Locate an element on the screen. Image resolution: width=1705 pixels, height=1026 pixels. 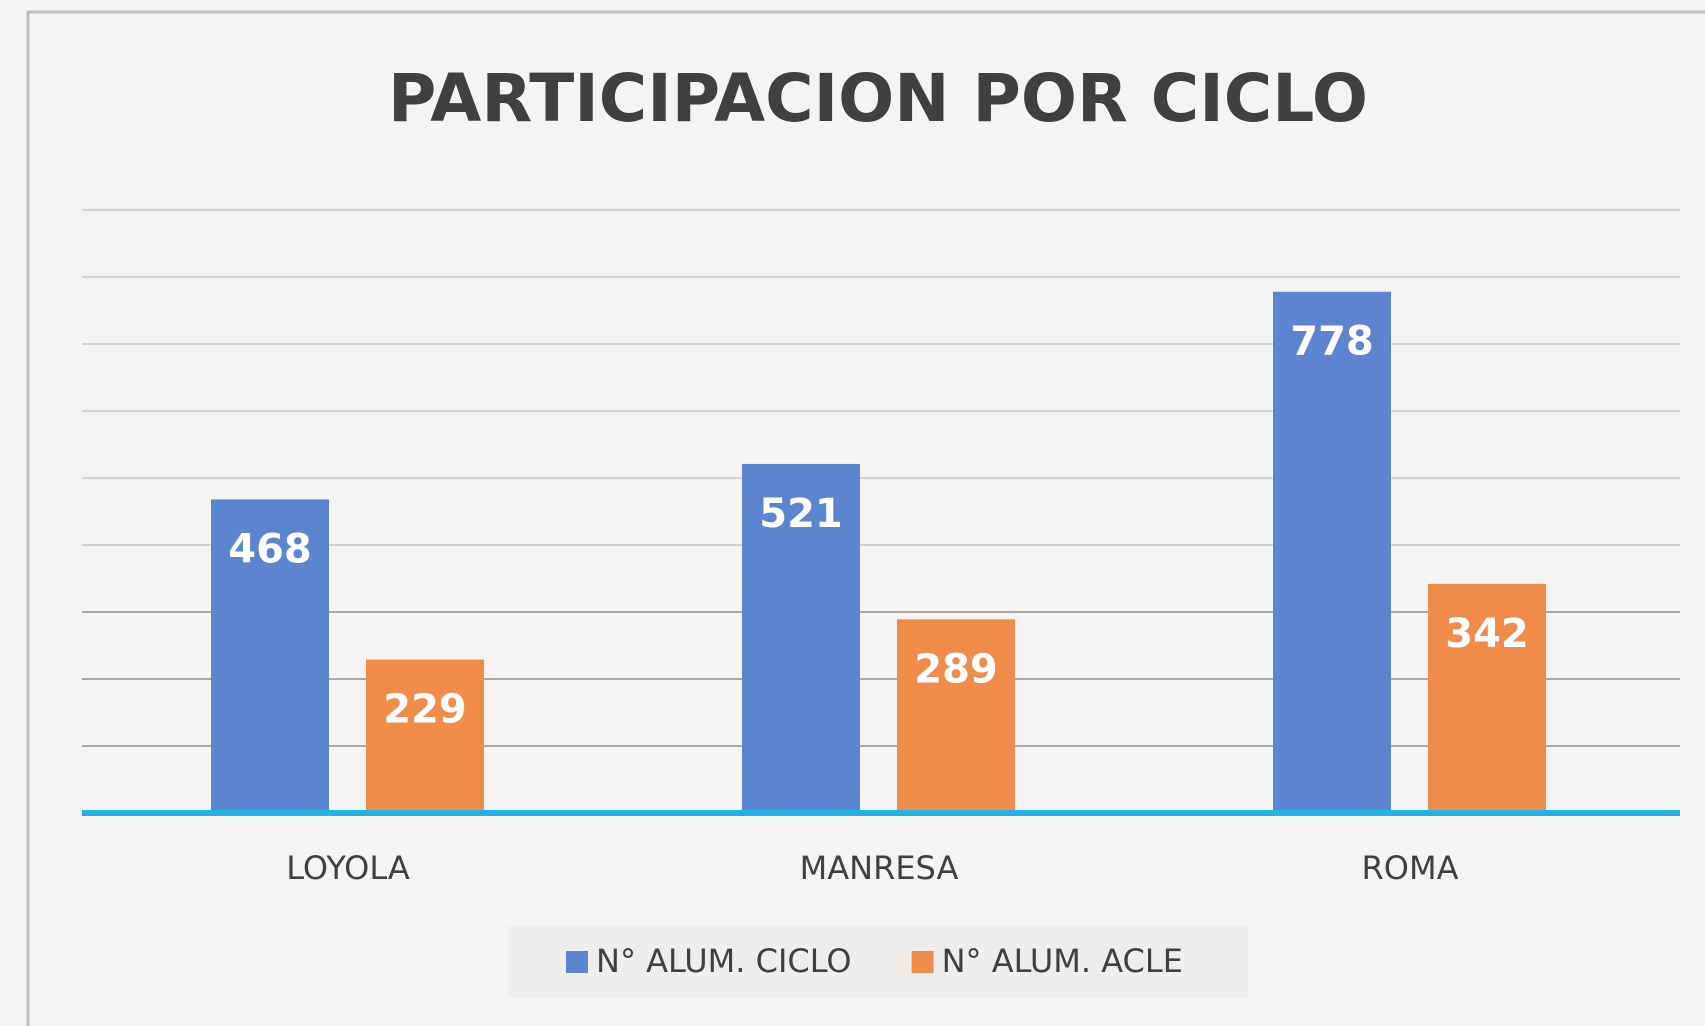
legend-label: N° ALUM. CICLO is located at coordinates (724, 961).